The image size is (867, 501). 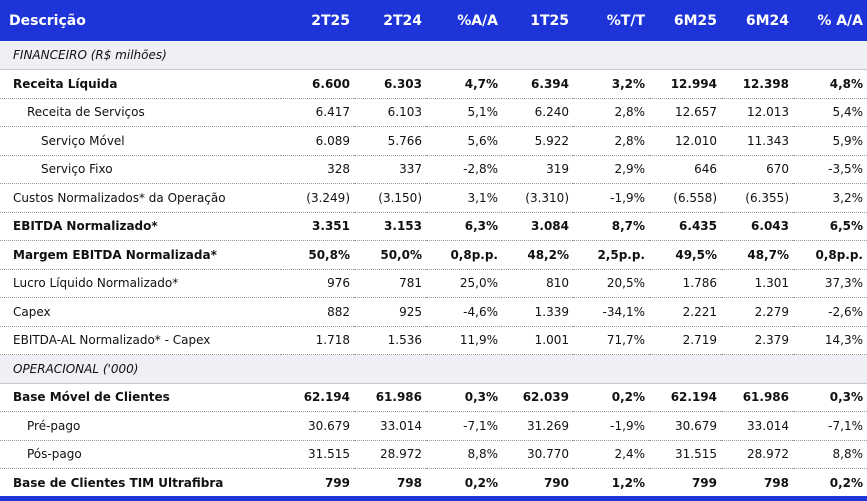 What do you see at coordinates (140, 283) in the screenshot?
I see `row-label: Lucro Líquido Normalizado*` at bounding box center [140, 283].